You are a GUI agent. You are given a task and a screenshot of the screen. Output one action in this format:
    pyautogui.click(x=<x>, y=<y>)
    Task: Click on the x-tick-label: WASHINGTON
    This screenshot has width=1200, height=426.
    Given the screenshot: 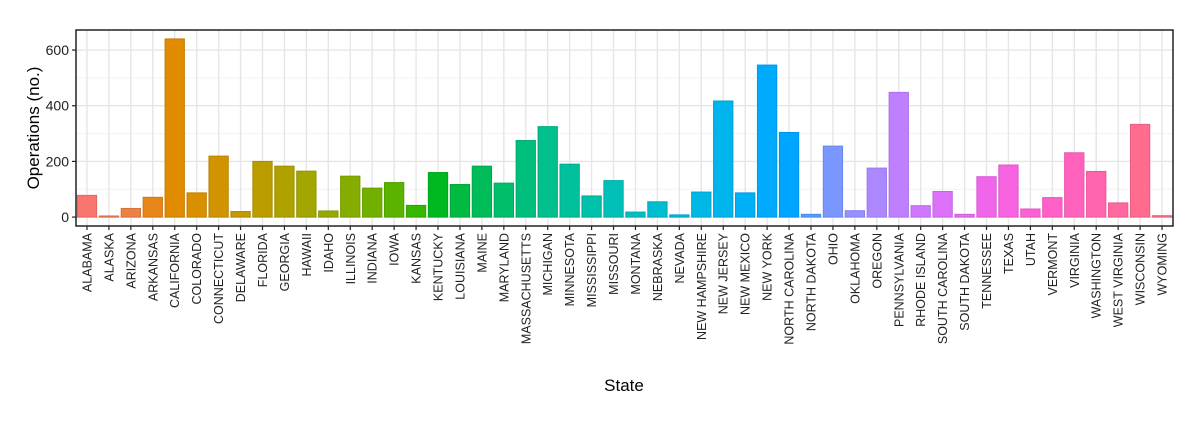 What is the action you would take?
    pyautogui.click(x=1097, y=275)
    